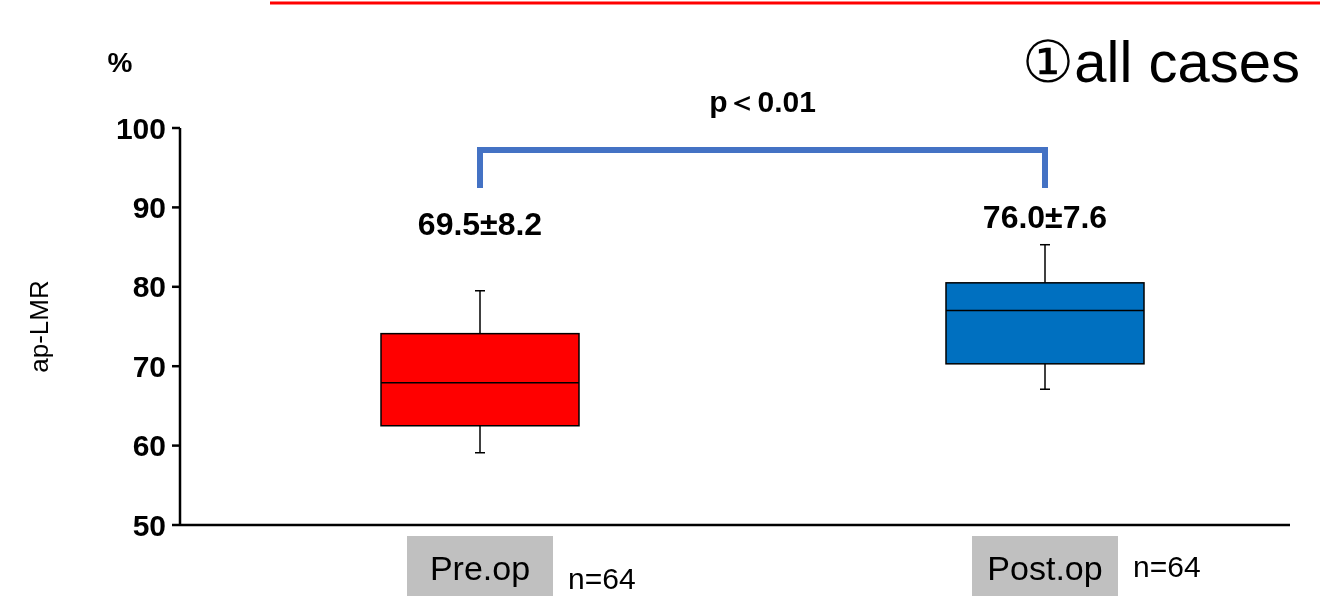 This screenshot has height=597, width=1330. I want to click on y-tick-label: 80, so click(149, 287).